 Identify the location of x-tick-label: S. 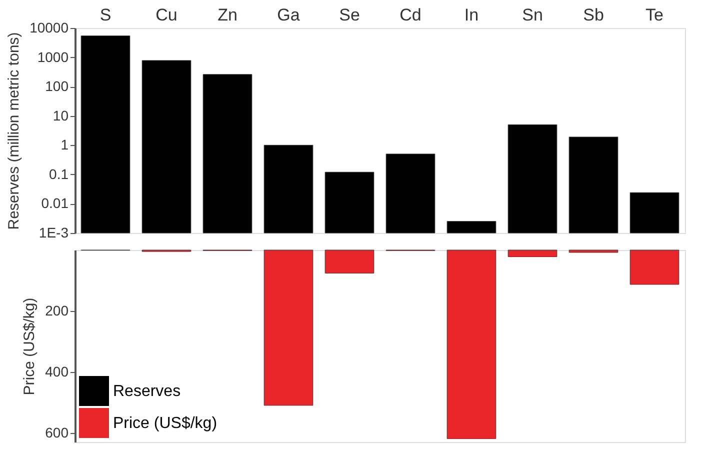
(106, 15).